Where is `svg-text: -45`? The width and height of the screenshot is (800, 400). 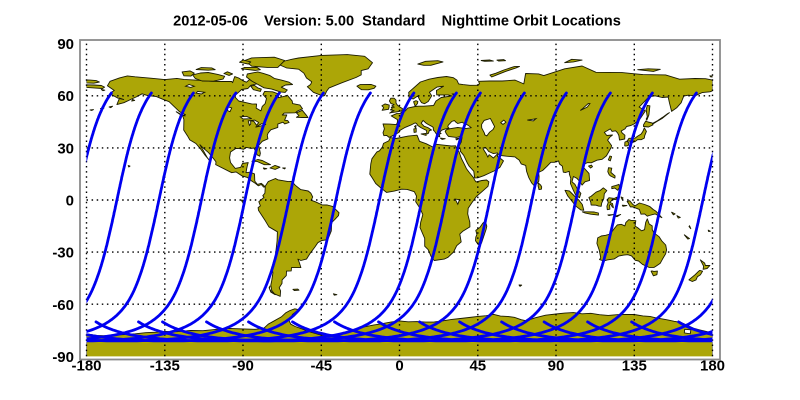
svg-text: -45 is located at coordinates (321, 366).